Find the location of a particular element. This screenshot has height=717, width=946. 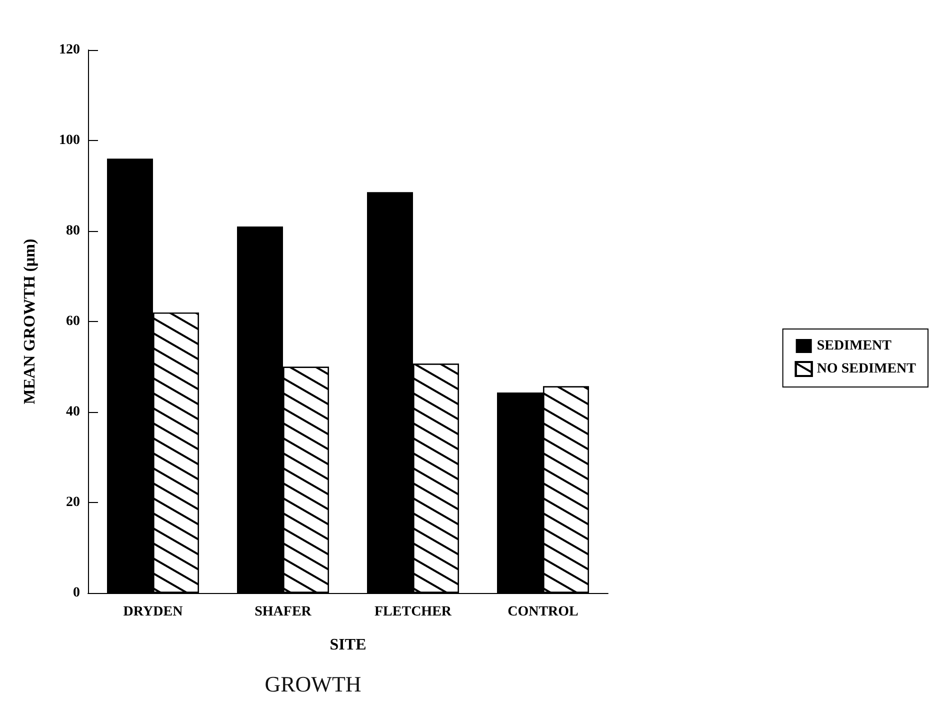

legend-label: NO SEDIMENT is located at coordinates (866, 369).